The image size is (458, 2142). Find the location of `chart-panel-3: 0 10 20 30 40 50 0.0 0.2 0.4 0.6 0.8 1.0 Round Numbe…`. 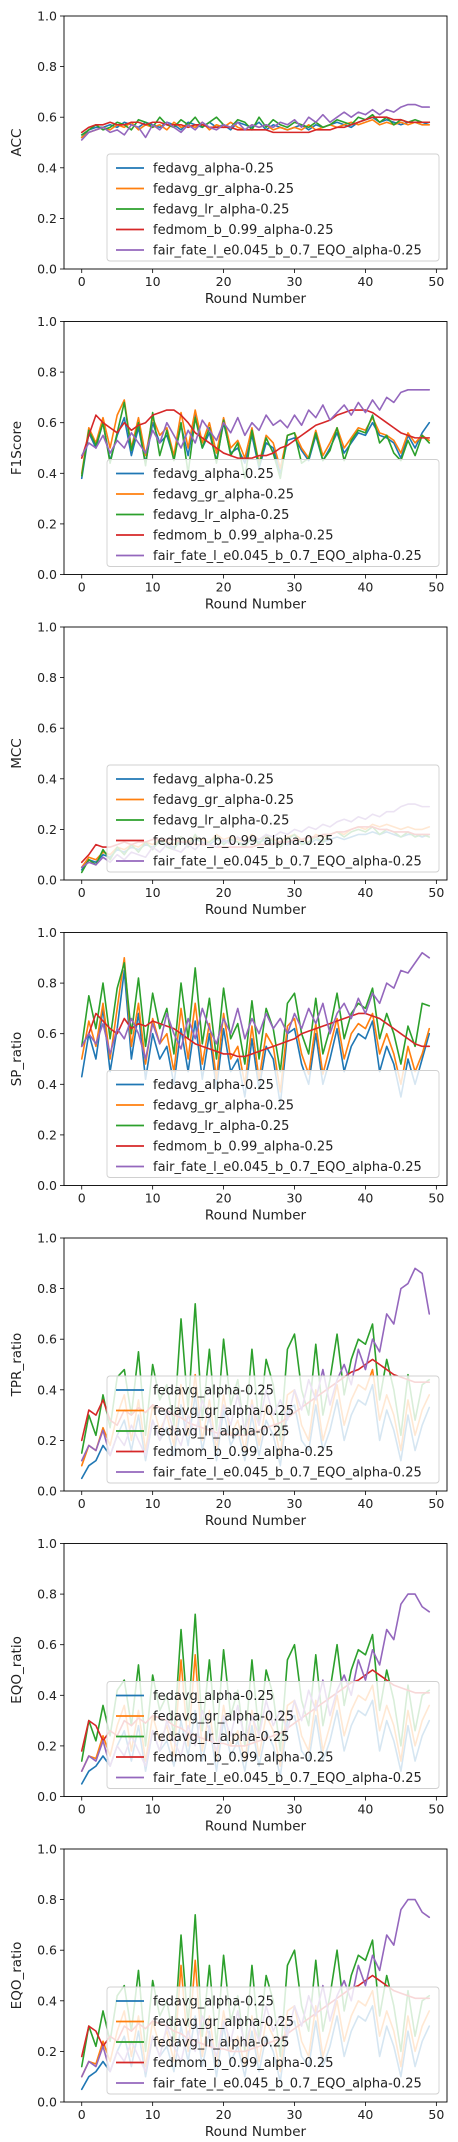

chart-panel-3: 0 10 20 30 40 50 0.0 0.2 0.4 0.6 0.8 1.0 Round Numbe… is located at coordinates (228, 769).